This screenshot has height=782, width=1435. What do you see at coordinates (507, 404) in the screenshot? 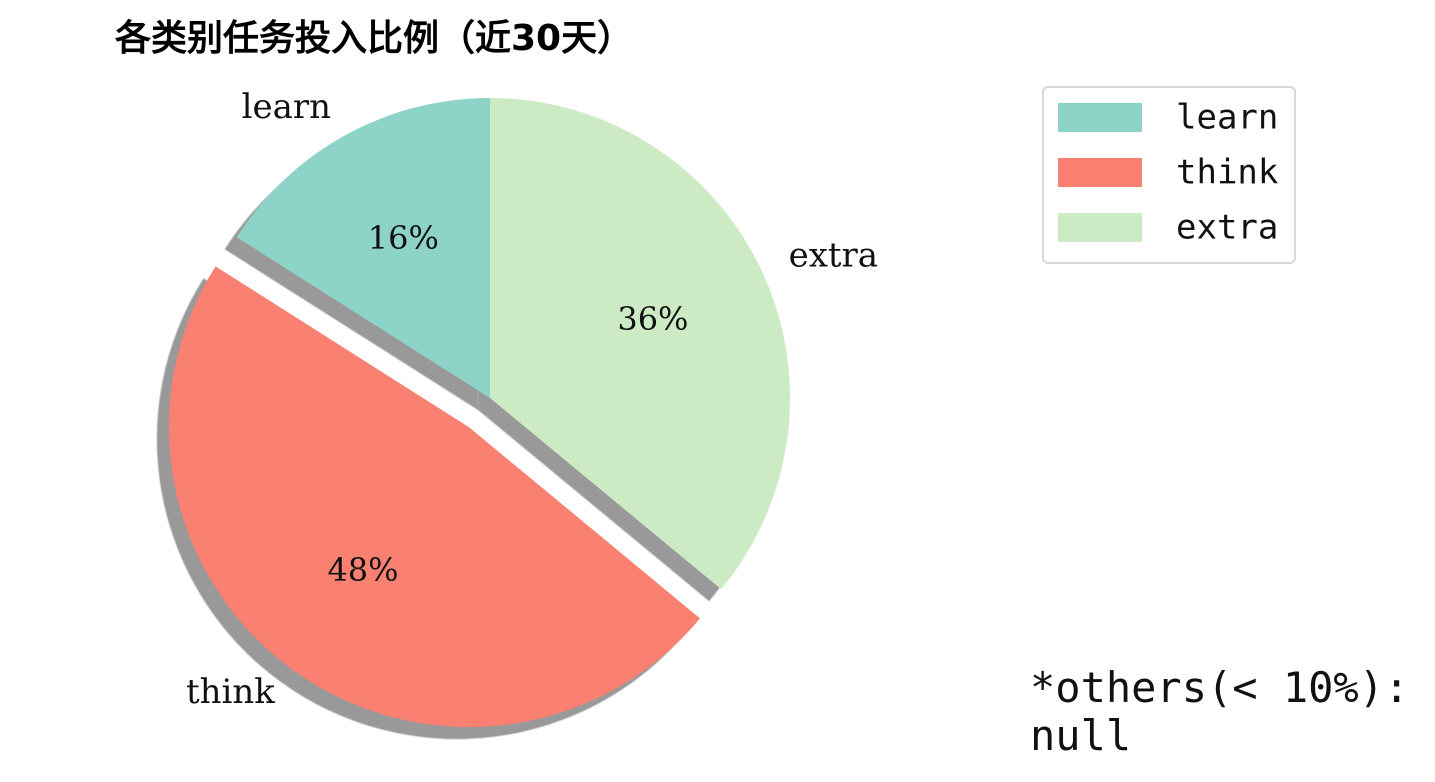
I see `percent-labels: 16% 48% 36%` at bounding box center [507, 404].